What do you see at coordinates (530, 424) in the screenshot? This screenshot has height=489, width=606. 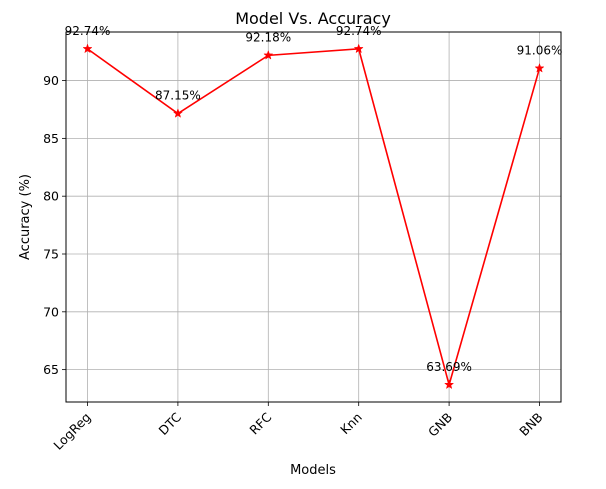 I see `x-tick-label: BNB` at bounding box center [530, 424].